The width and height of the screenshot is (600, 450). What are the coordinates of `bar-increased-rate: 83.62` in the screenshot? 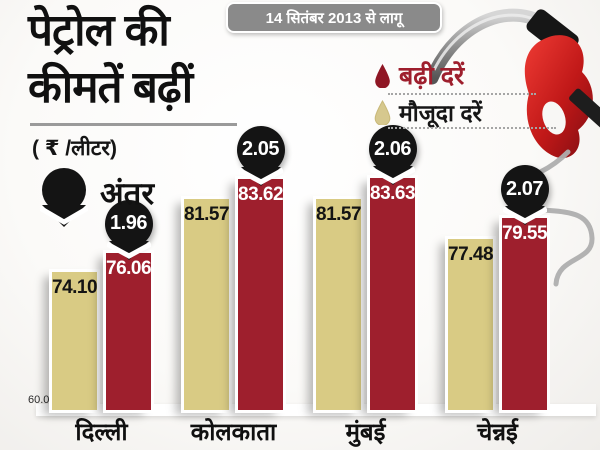 It's located at (261, 294).